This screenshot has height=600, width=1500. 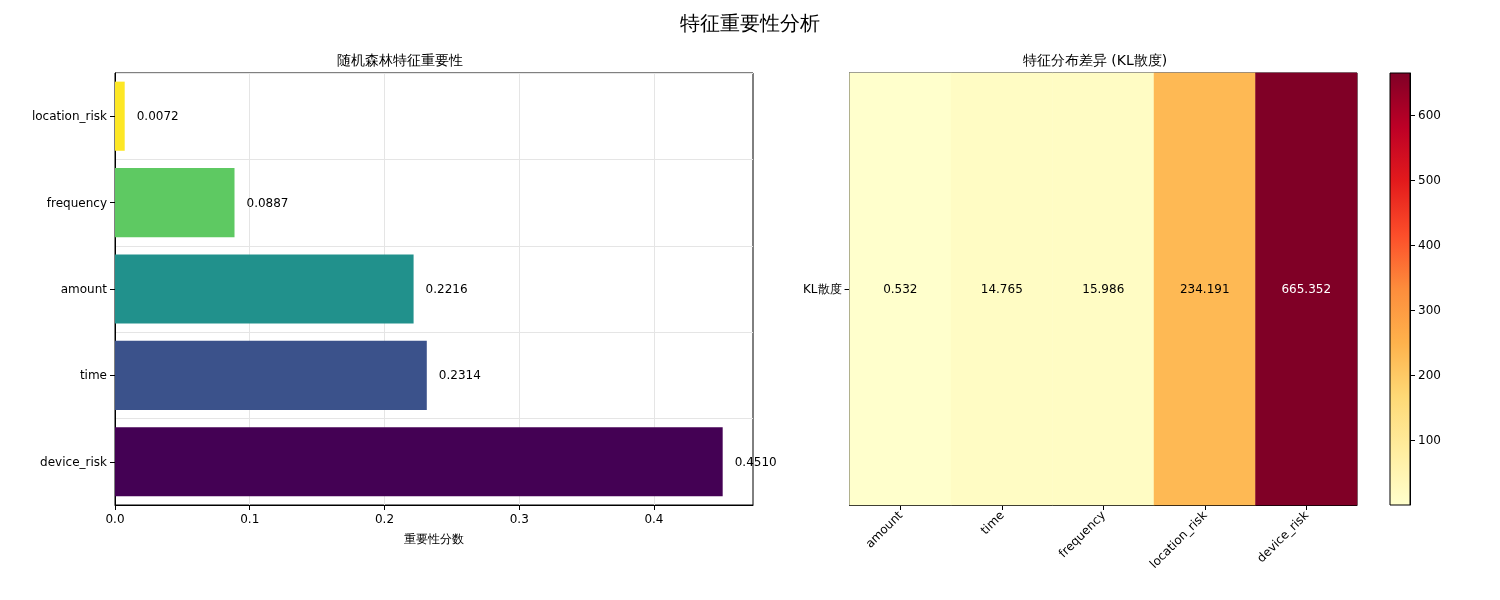 What do you see at coordinates (750, 23) in the screenshot?
I see `text: 特征重要性分析` at bounding box center [750, 23].